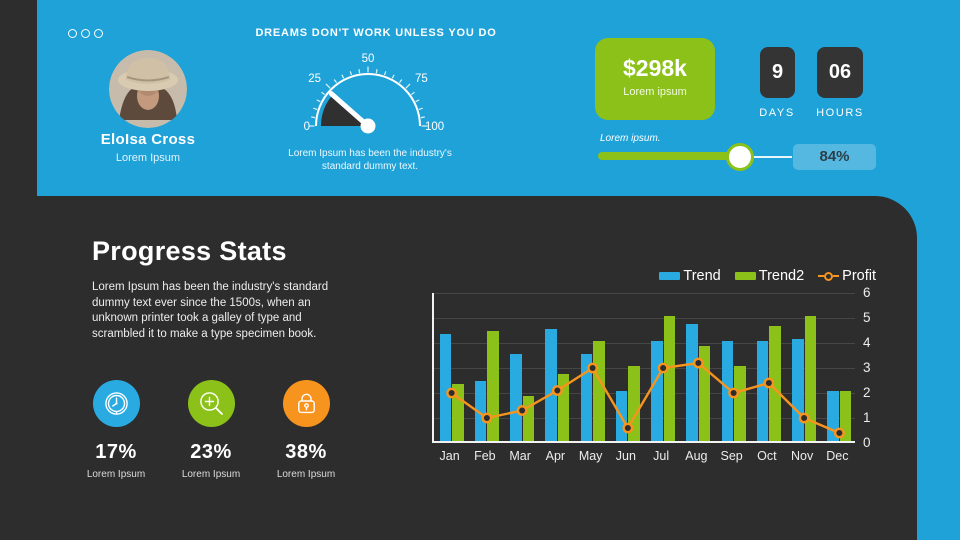 This screenshot has height=540, width=960. What do you see at coordinates (661, 456) in the screenshot?
I see `x-tick-label: Jul` at bounding box center [661, 456].